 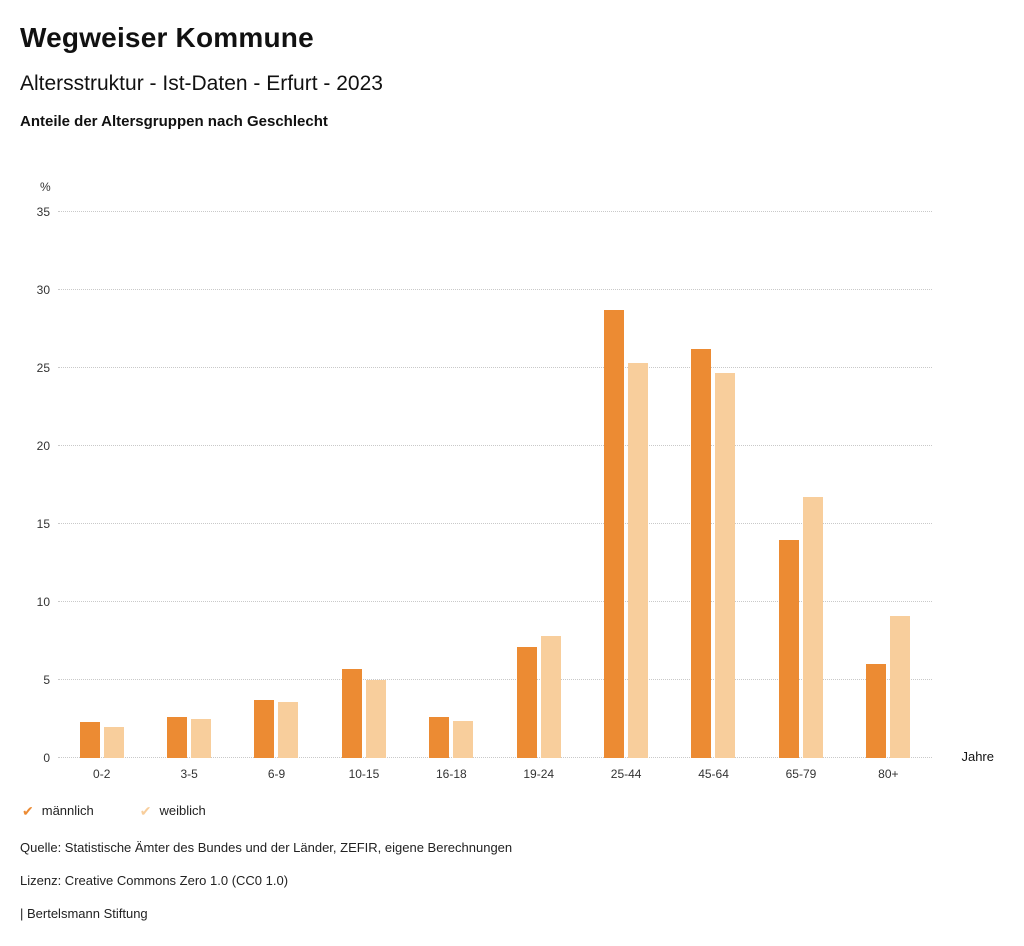 What do you see at coordinates (888, 774) in the screenshot?
I see `x-tick-label-80+: 80+` at bounding box center [888, 774].